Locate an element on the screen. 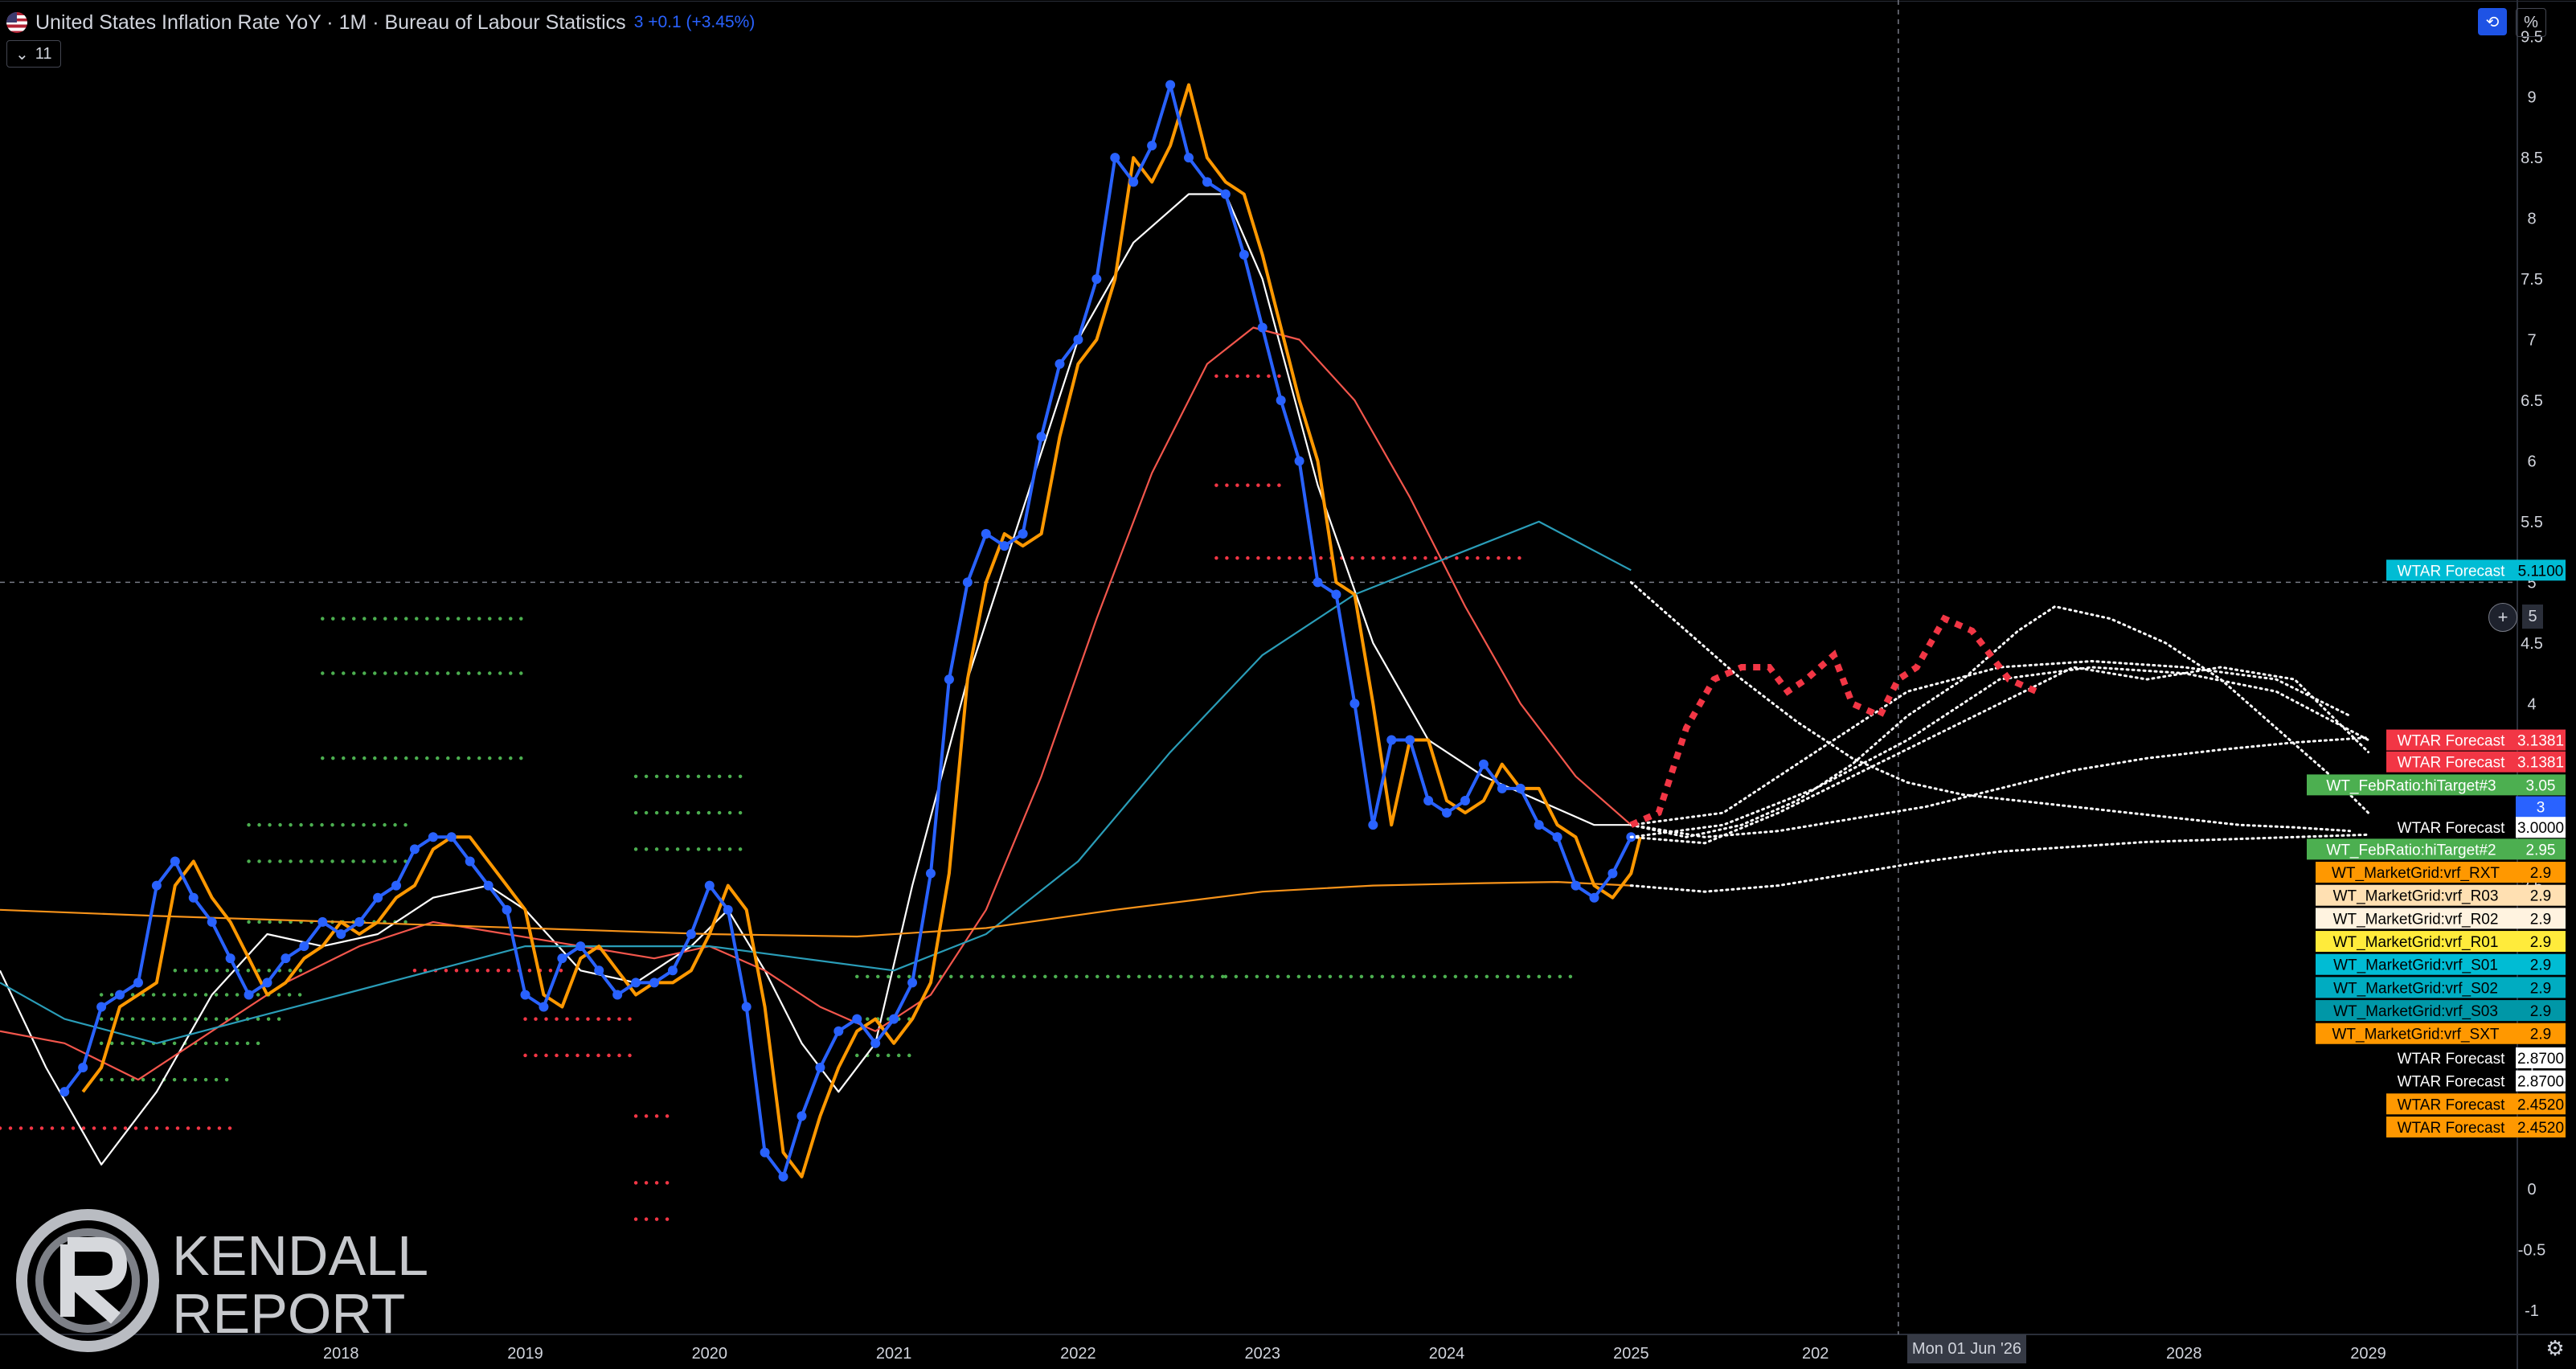 Image resolution: width=2576 pixels, height=1369 pixels. price-label-name: WT_MarketGrid:vrf_S02 is located at coordinates (2415, 988).